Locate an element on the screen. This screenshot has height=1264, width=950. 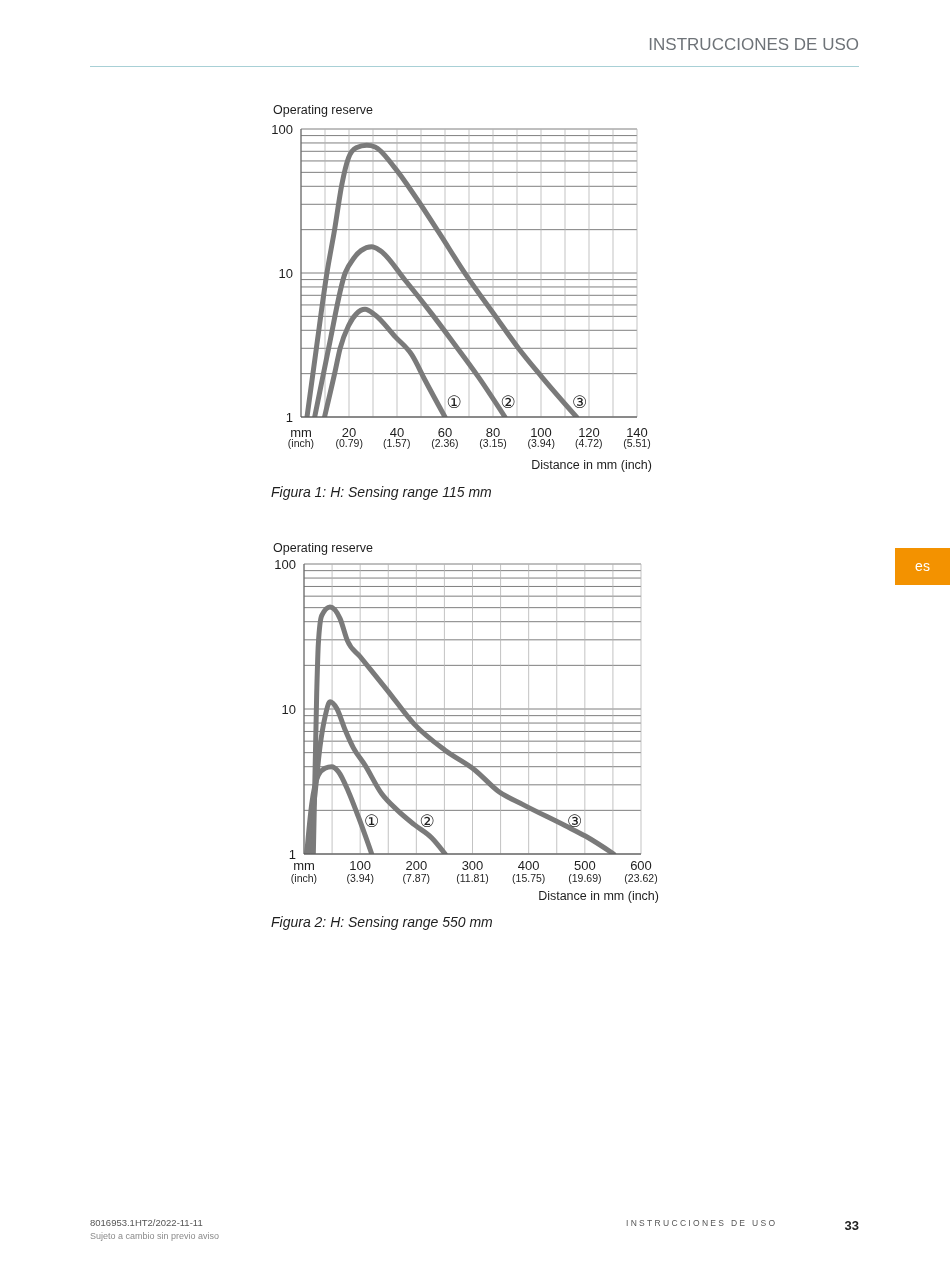
text: Figura 1: H: Sensing range 115 mm is located at coordinates (381, 492).